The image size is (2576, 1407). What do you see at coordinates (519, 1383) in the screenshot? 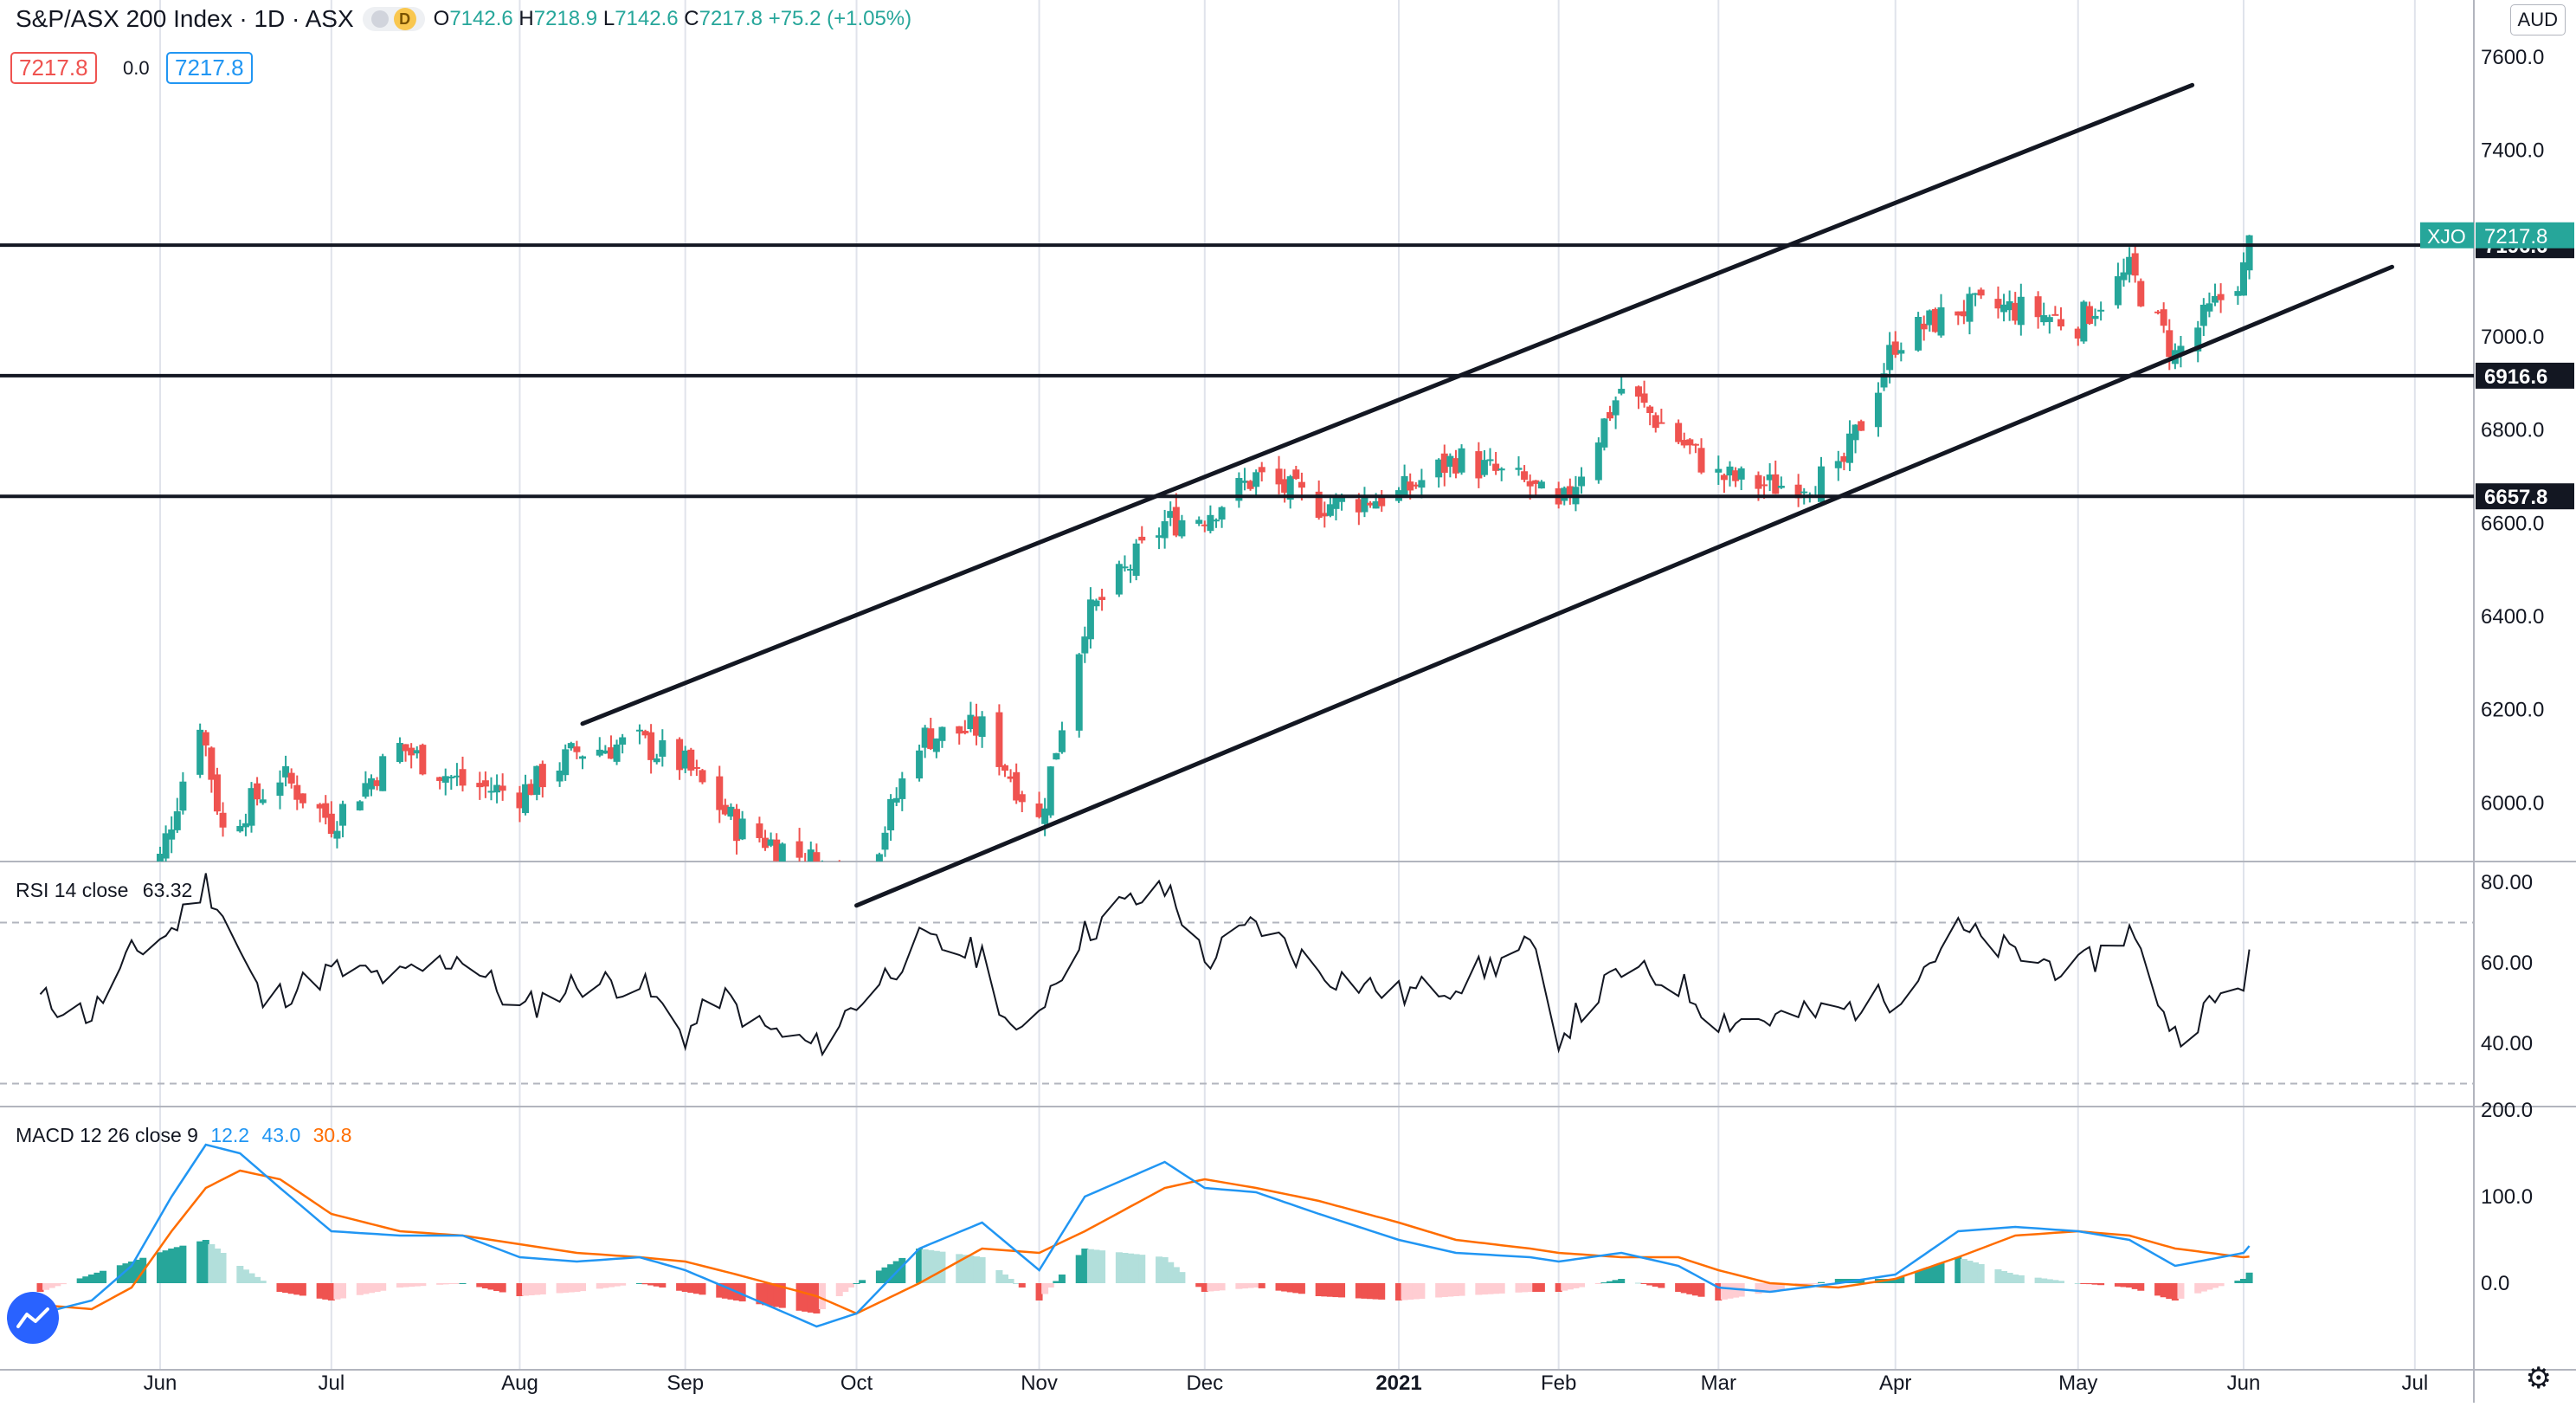
I see `x-tick-label: Aug` at bounding box center [519, 1383].